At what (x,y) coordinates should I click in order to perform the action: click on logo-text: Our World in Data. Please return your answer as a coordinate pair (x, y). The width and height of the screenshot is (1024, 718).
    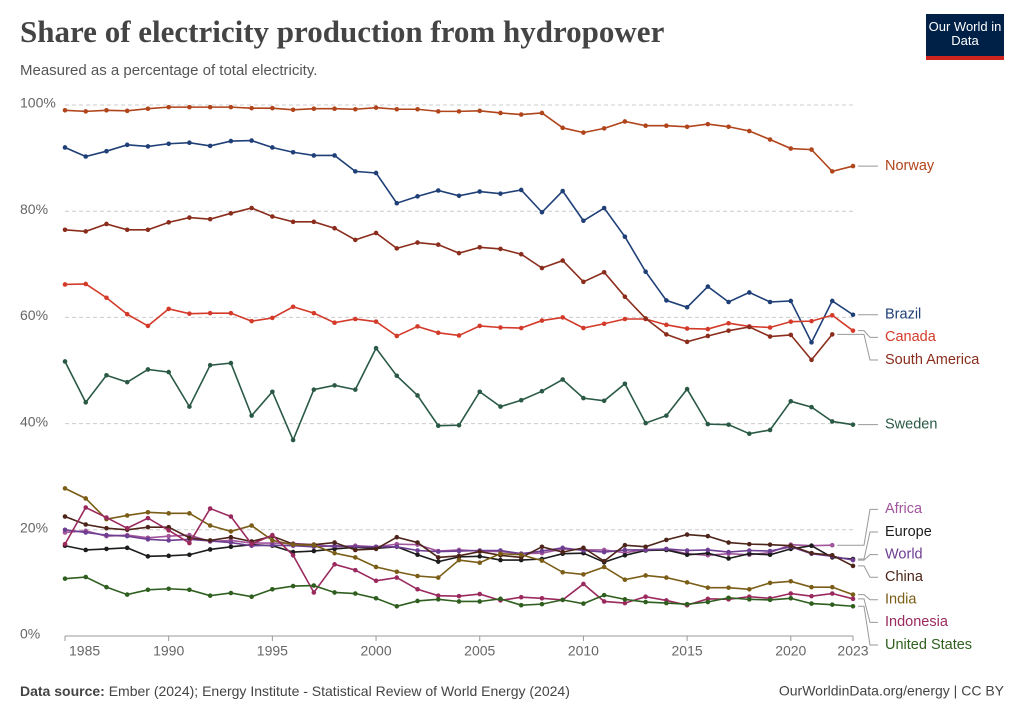
    Looking at the image, I should click on (965, 33).